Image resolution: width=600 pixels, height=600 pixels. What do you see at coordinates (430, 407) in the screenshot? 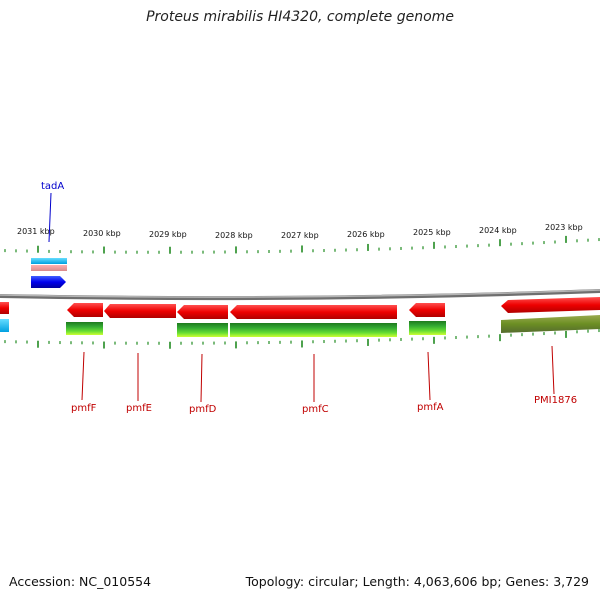
I see `gene-label-pmfA: pmfA` at bounding box center [430, 407].